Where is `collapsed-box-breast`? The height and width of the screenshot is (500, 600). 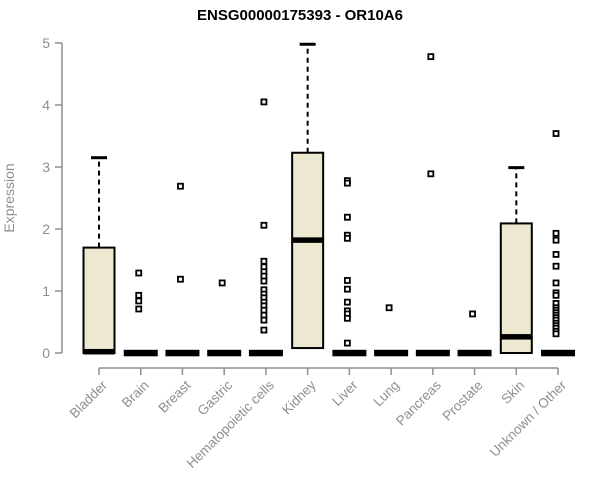
collapsed-box-breast is located at coordinates (182, 353).